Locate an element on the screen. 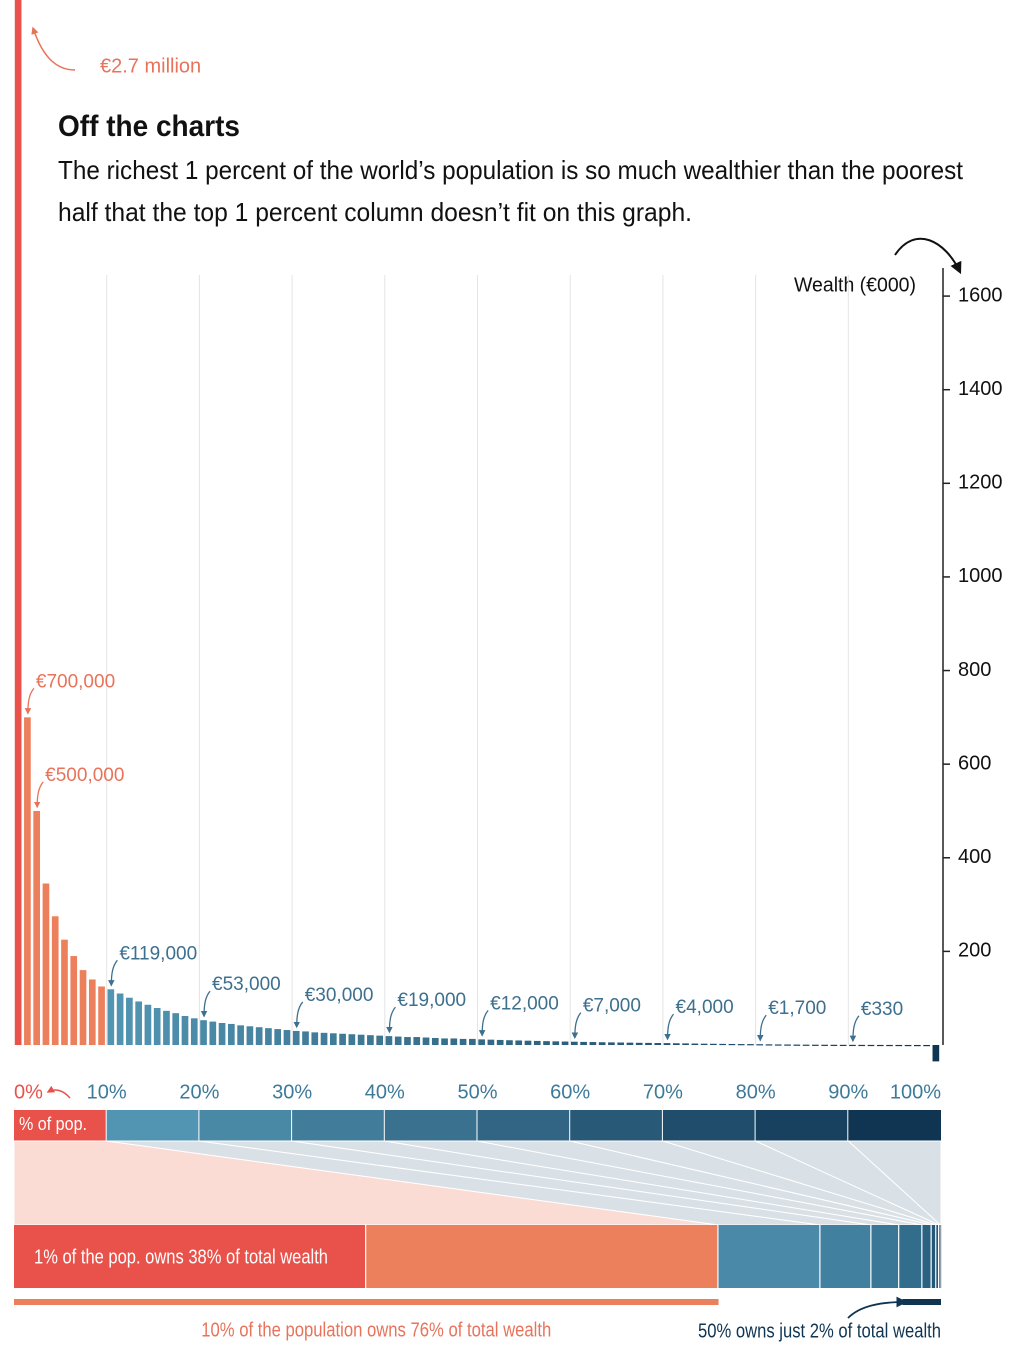  value-label: €53,000 is located at coordinates (246, 984).